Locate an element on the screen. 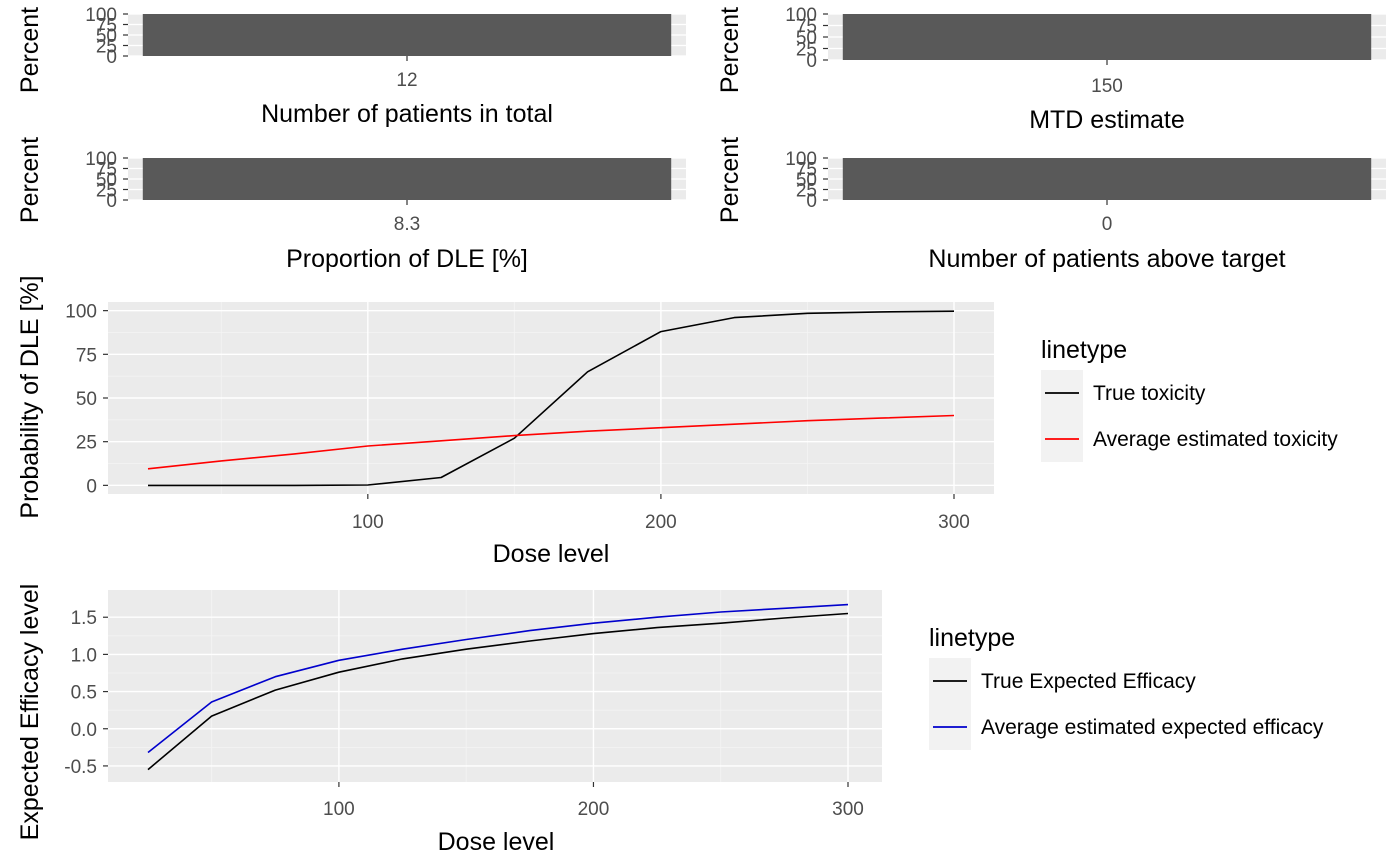 Image resolution: width=1400 pixels, height=866 pixels. x-tick-label: 12 is located at coordinates (406, 80).